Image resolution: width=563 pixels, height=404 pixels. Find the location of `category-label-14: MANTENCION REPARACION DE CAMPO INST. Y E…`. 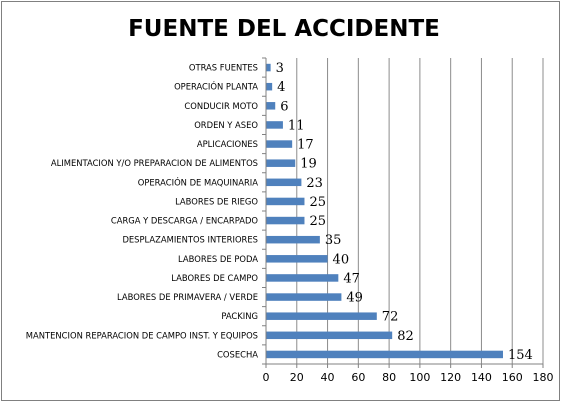

category-label-14: MANTENCION REPARACION DE CAMPO INST. Y E… is located at coordinates (142, 335).